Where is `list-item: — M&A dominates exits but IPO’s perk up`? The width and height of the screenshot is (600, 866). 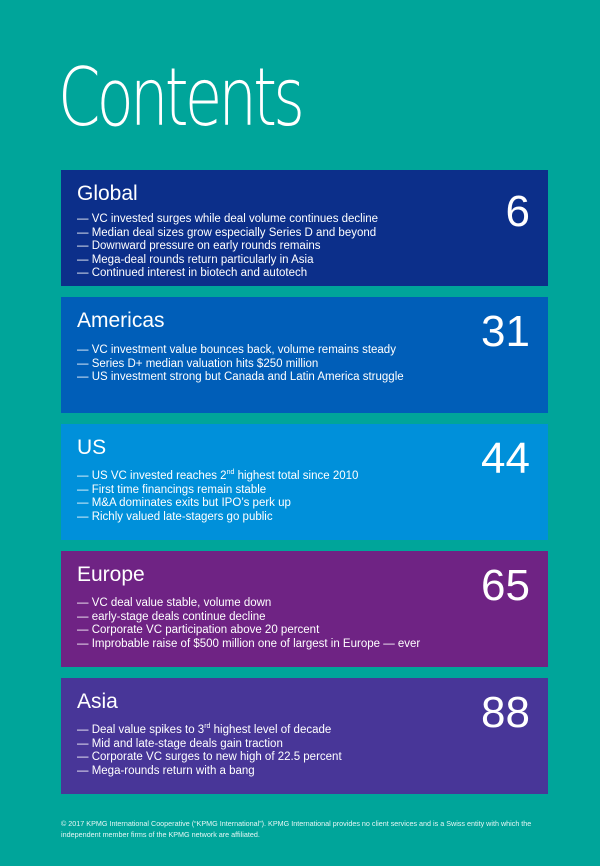 list-item: — M&A dominates exits but IPO’s perk up is located at coordinates (184, 503).